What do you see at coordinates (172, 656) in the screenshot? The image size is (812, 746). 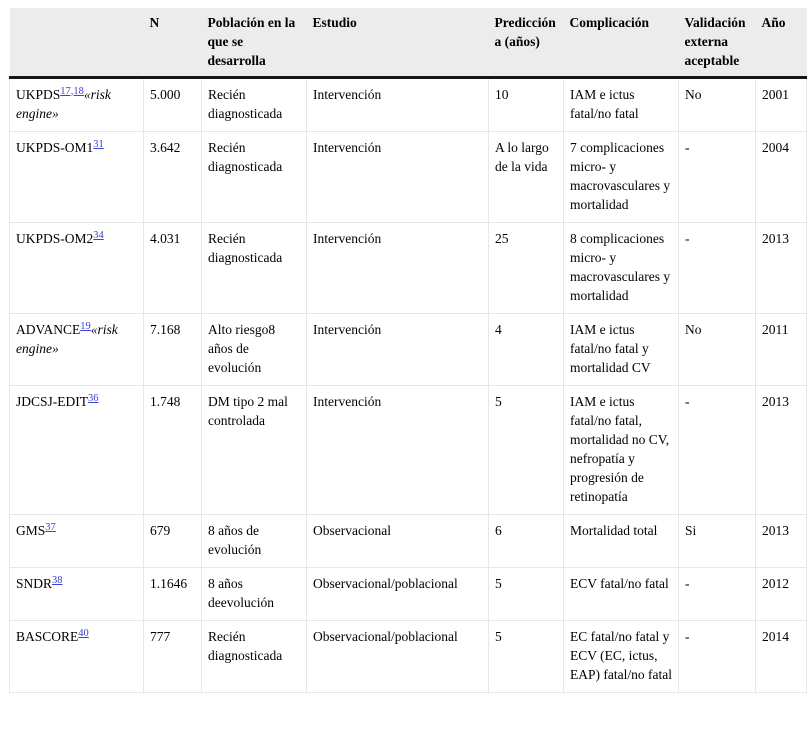 I see `cell-n: 777` at bounding box center [172, 656].